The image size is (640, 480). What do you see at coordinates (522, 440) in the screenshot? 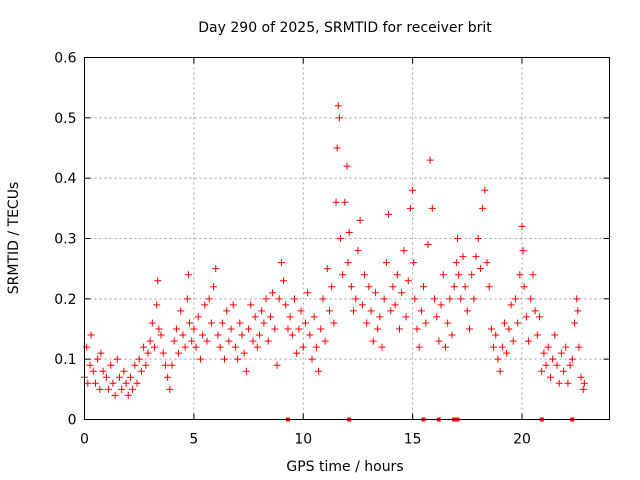
I see `x-tick-label: 20` at bounding box center [522, 440].